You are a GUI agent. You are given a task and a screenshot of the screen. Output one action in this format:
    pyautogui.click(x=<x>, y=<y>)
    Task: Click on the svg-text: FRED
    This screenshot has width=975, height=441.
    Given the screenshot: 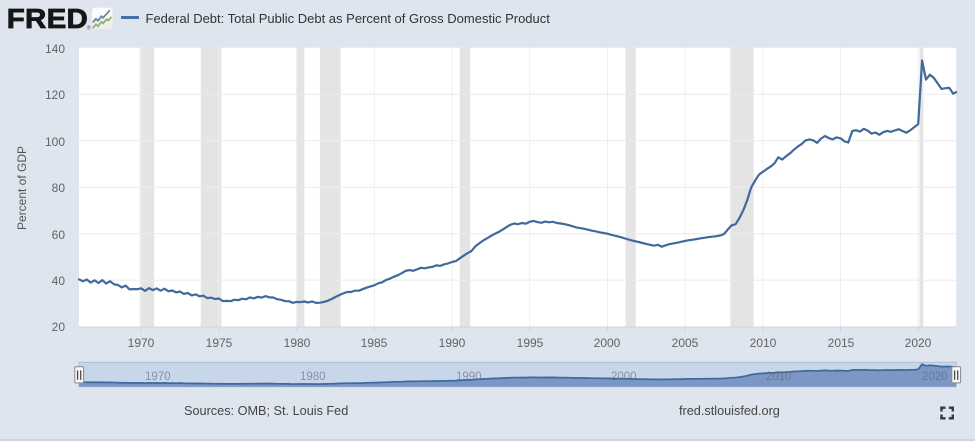 What is the action you would take?
    pyautogui.click(x=47, y=19)
    